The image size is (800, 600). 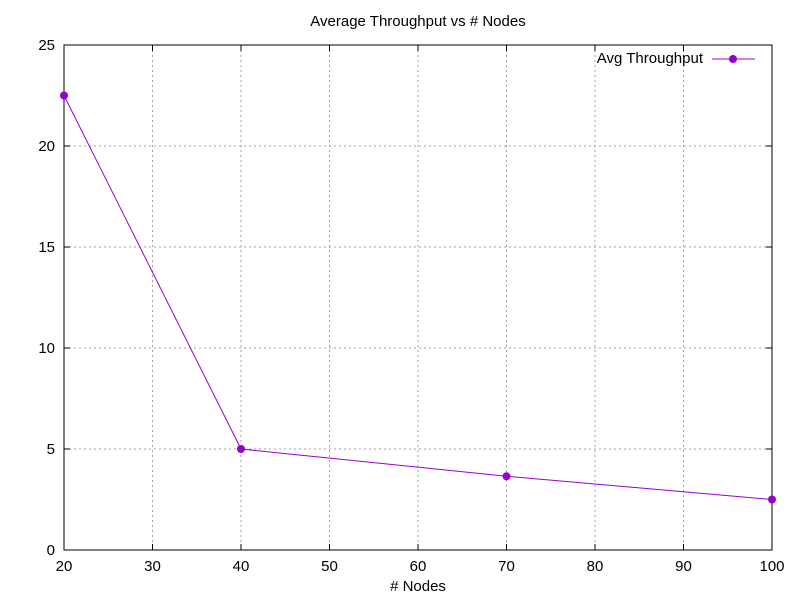 What do you see at coordinates (51, 449) in the screenshot?
I see `y-tick-label: 5` at bounding box center [51, 449].